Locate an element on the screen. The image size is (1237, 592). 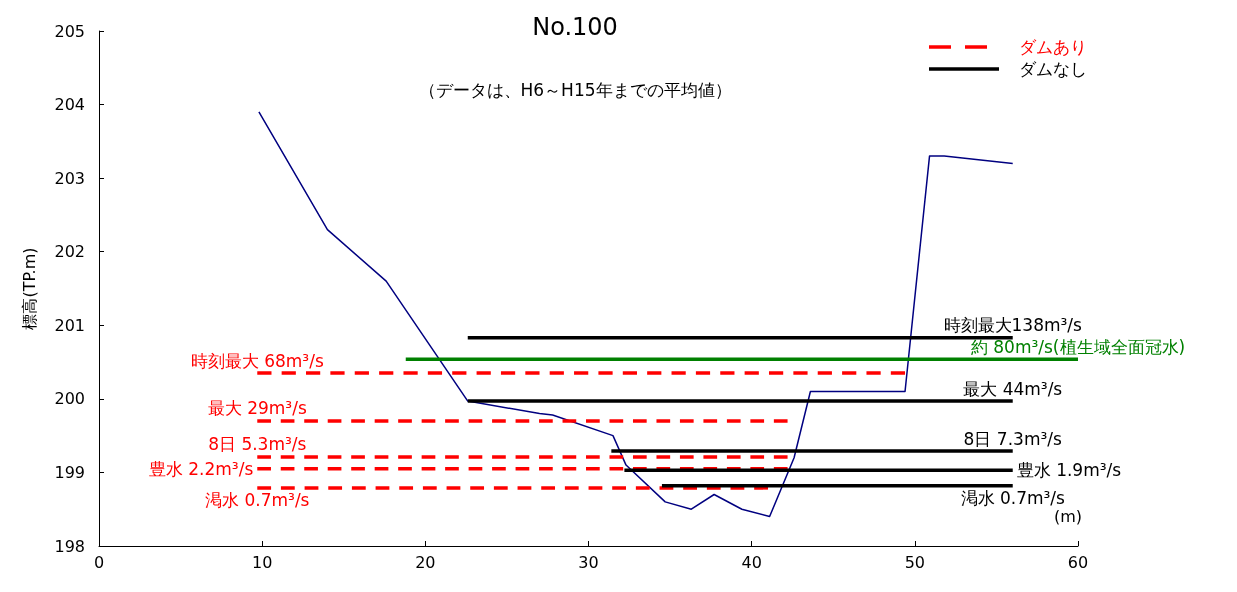
x-tick-label: 40 is located at coordinates (751, 562).